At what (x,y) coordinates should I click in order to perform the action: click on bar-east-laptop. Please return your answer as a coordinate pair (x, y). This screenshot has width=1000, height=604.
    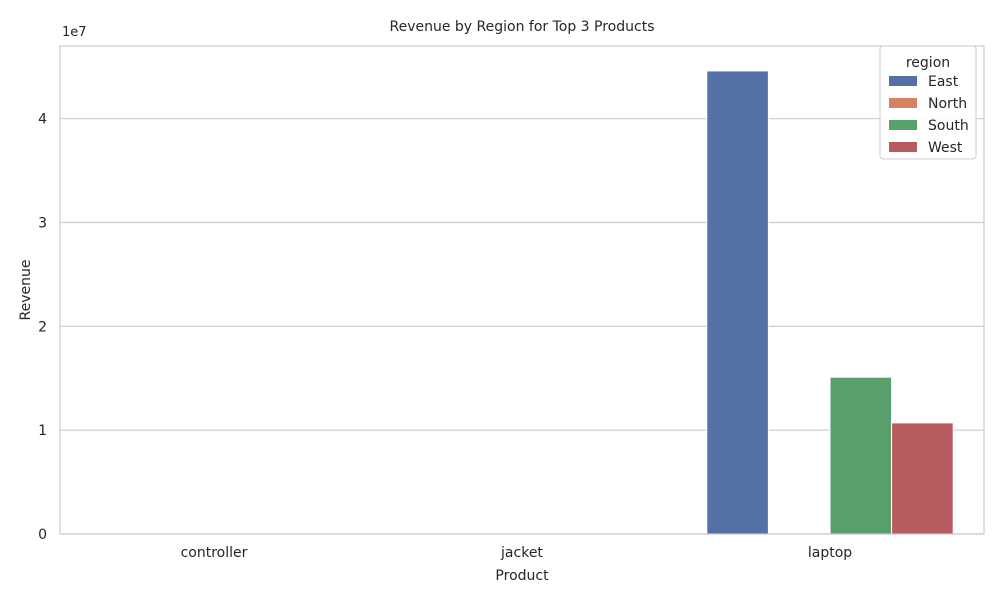
    Looking at the image, I should click on (737, 302).